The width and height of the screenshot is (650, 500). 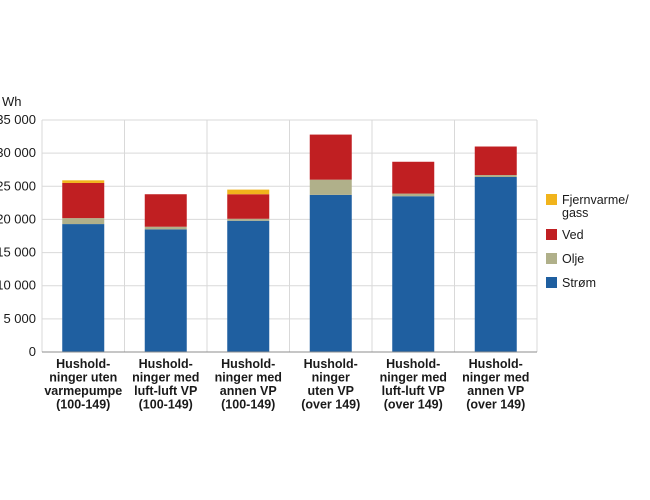 What do you see at coordinates (330, 384) in the screenshot?
I see `category-label: Hushold-ninger uten VP (over 149)` at bounding box center [330, 384].